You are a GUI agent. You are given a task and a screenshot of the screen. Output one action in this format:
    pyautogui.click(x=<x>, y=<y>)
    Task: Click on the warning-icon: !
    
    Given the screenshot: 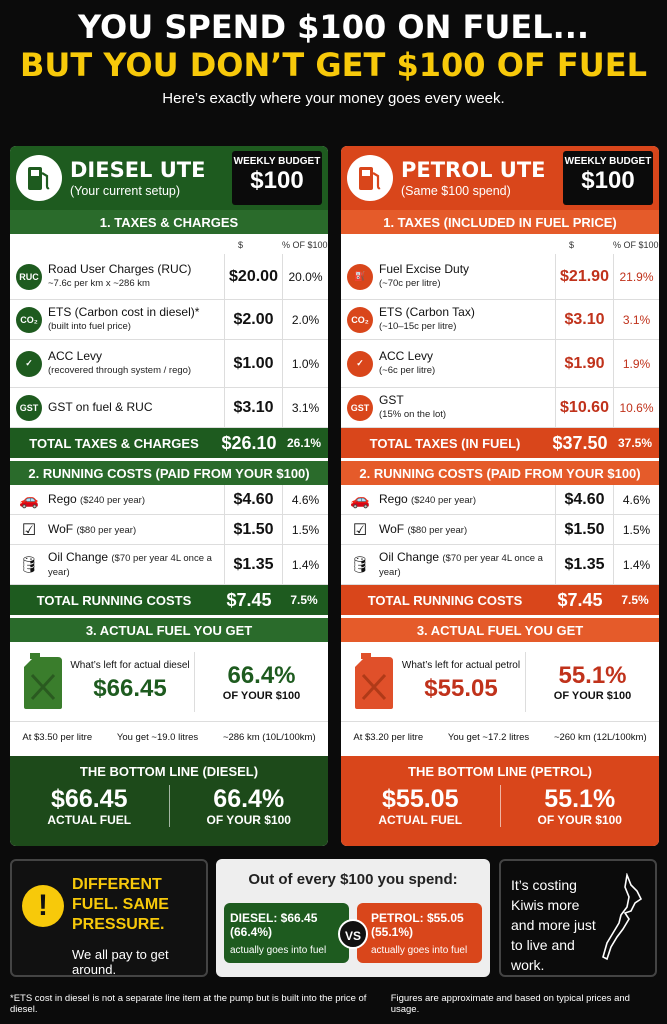 What is the action you would take?
    pyautogui.click(x=43, y=906)
    